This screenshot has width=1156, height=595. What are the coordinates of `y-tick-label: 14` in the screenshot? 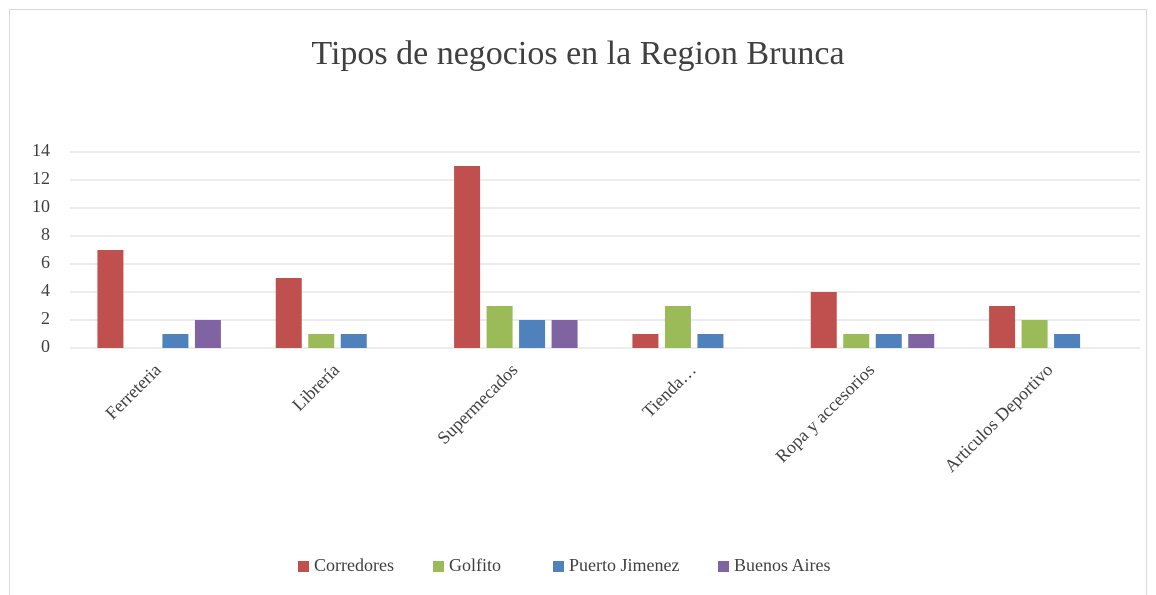 It's located at (41, 150).